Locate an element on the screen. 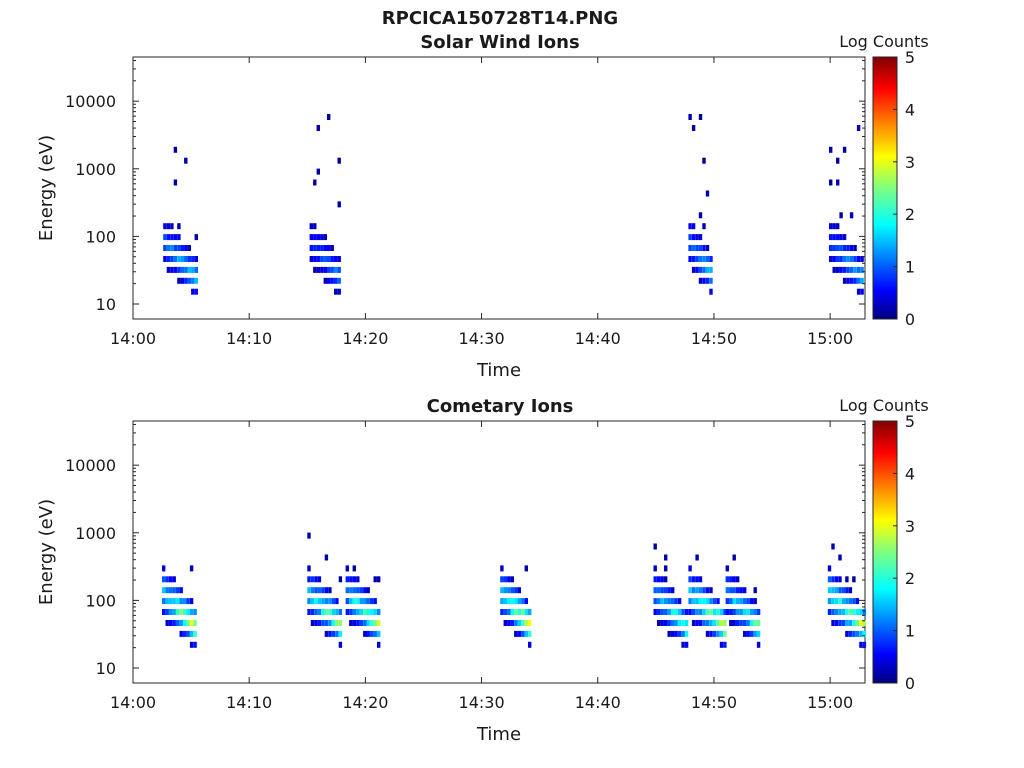 The image size is (1024, 768). y-tick-label: 100 is located at coordinates (100, 600).